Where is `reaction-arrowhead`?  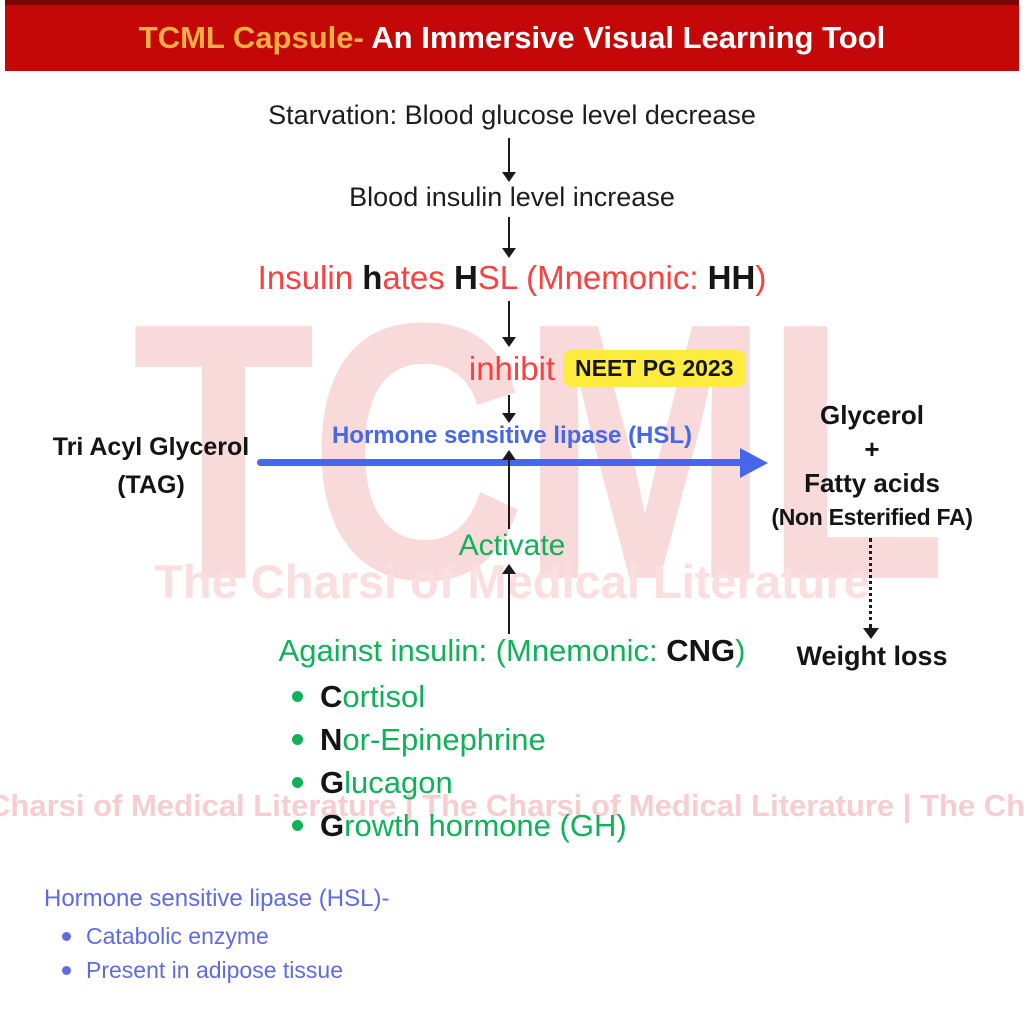
reaction-arrowhead is located at coordinates (754, 463).